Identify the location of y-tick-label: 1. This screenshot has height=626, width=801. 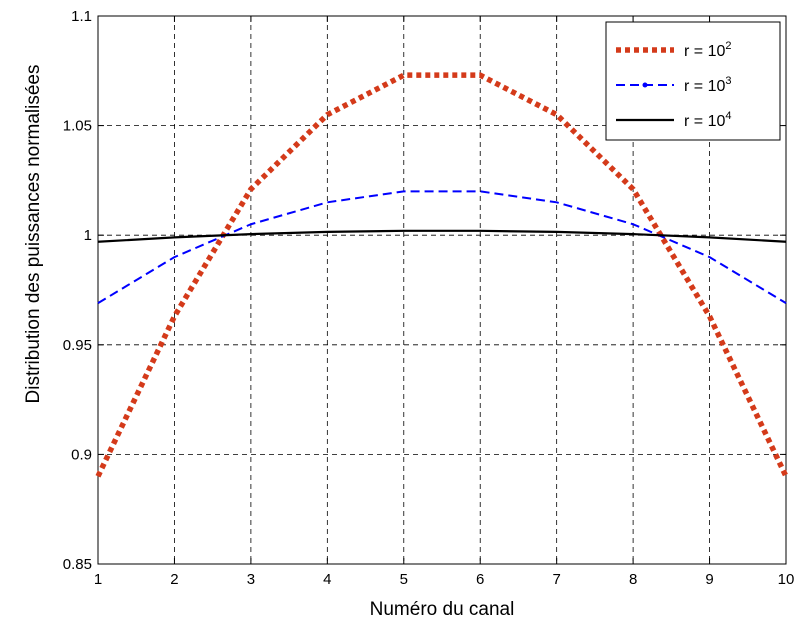
(88, 235).